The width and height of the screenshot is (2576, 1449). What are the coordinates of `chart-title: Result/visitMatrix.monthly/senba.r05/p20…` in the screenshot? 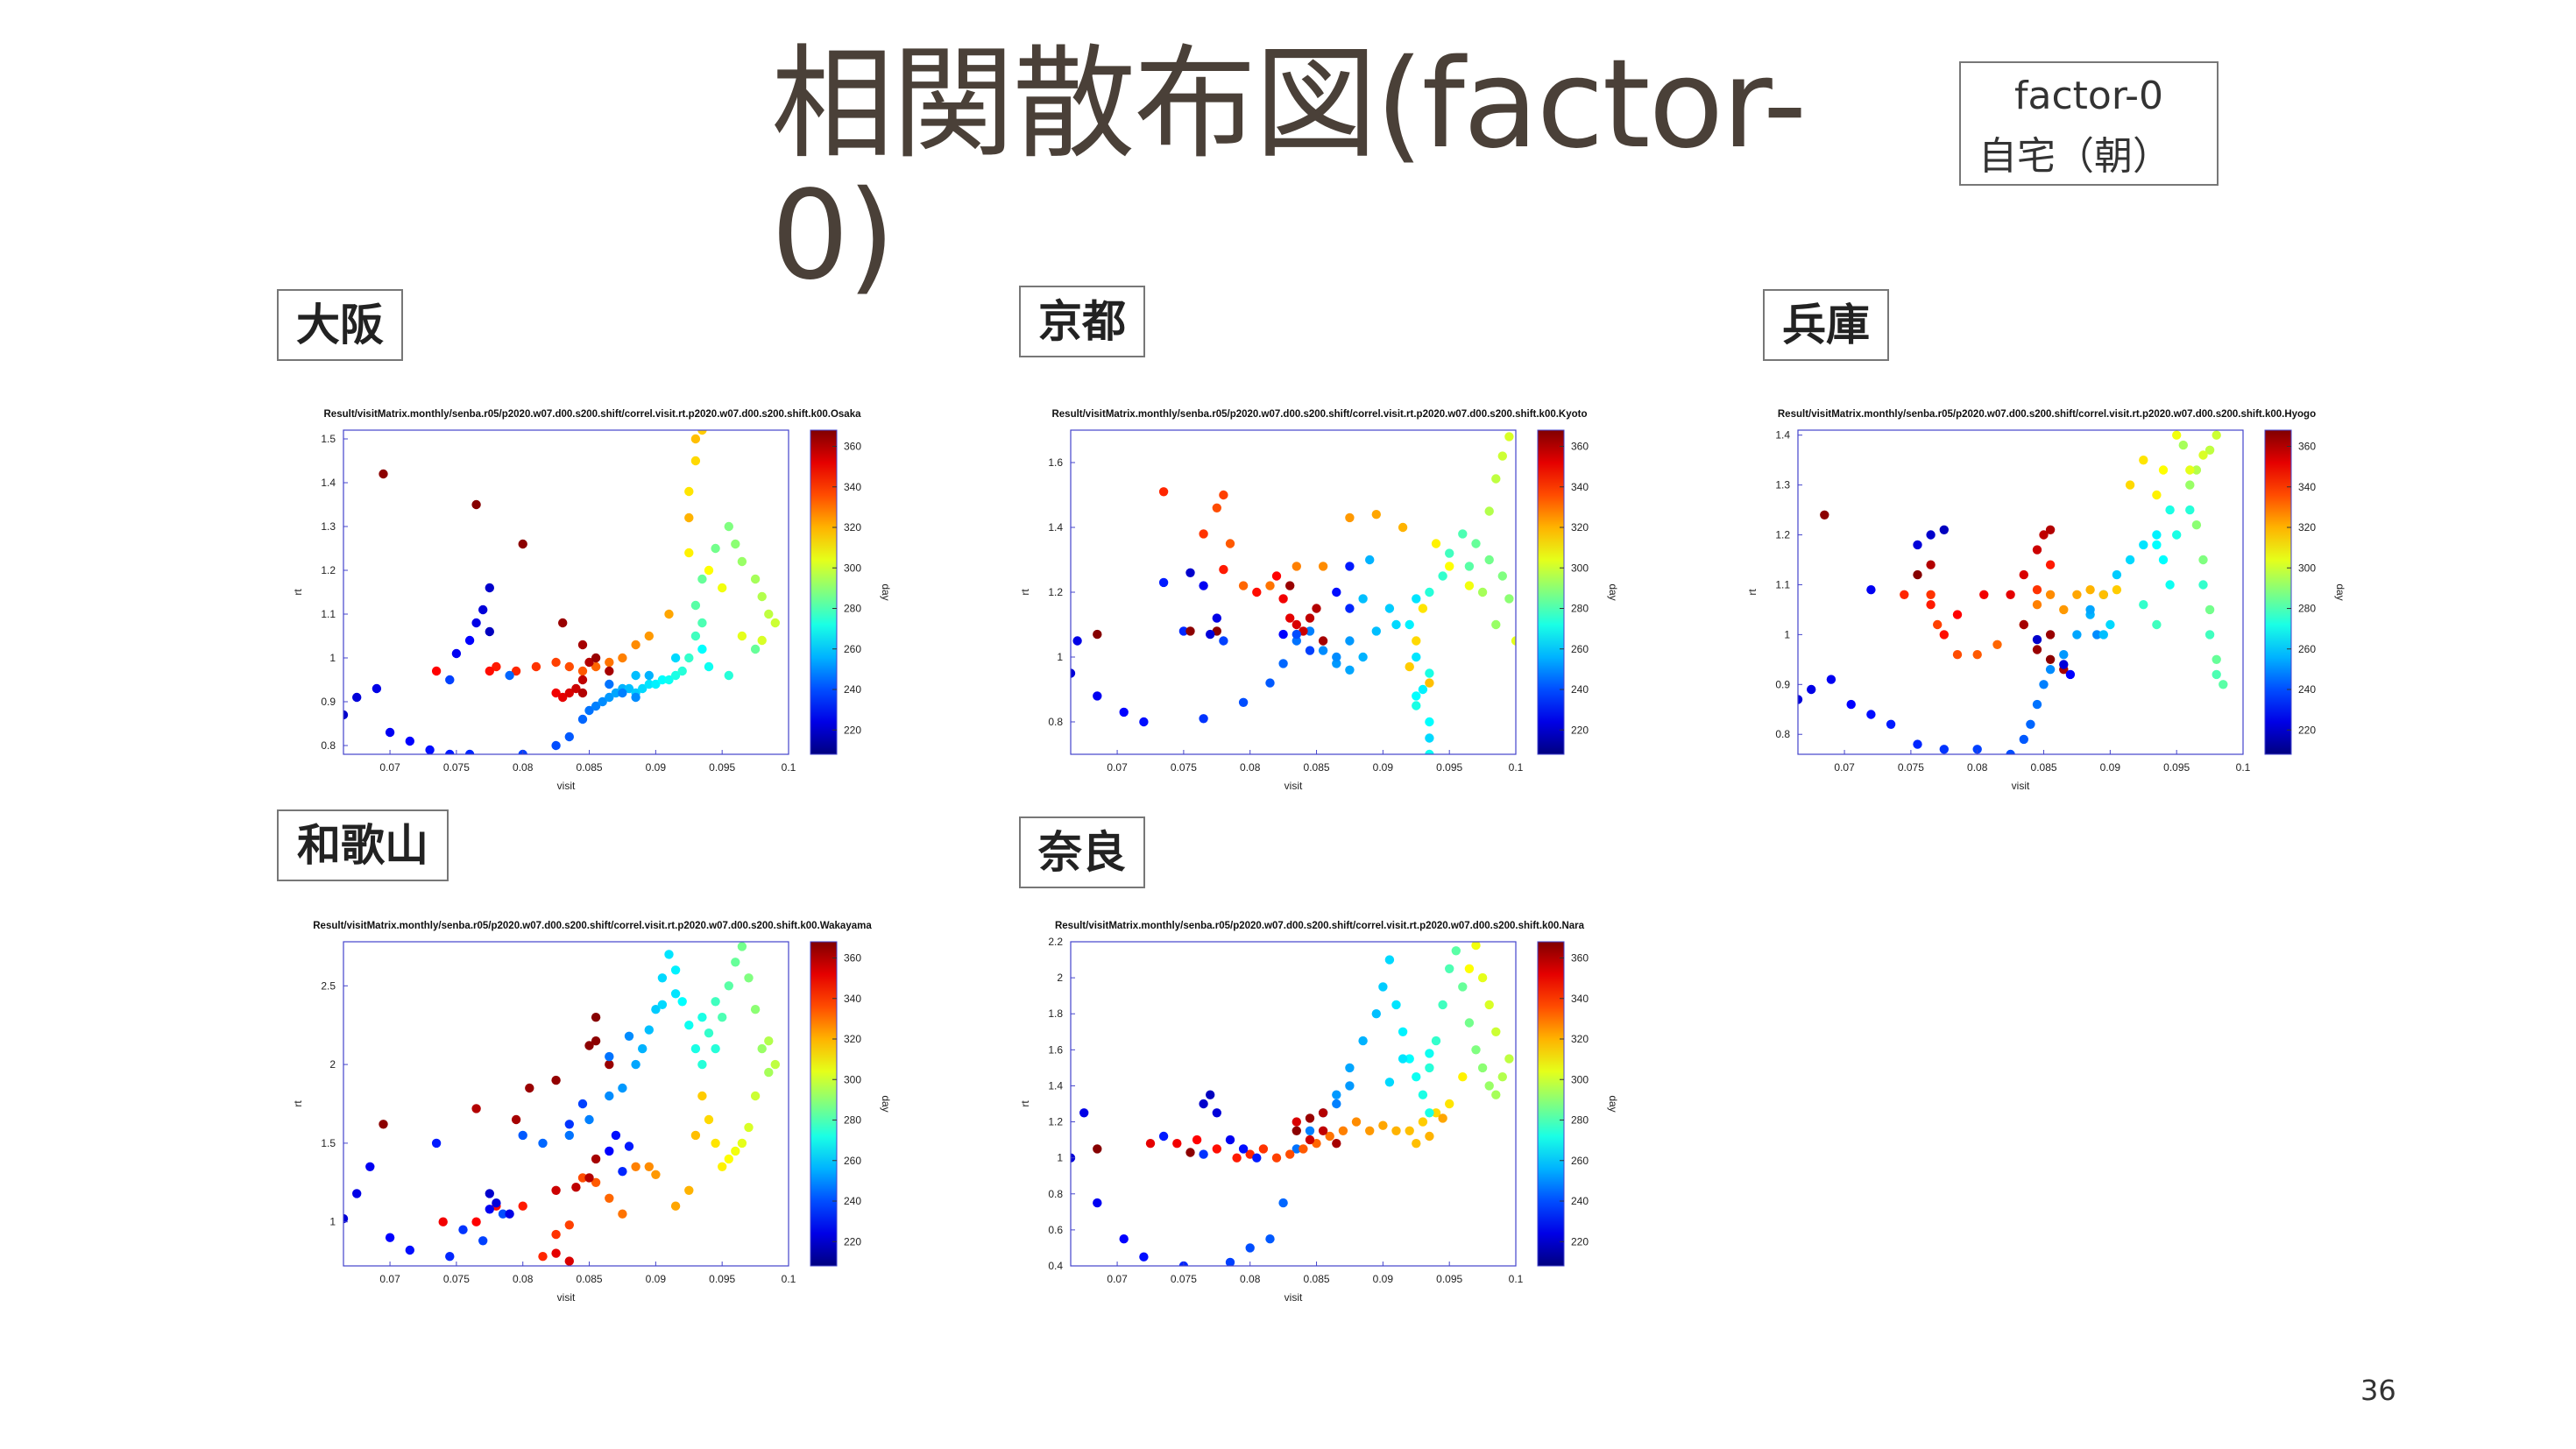 It's located at (592, 926).